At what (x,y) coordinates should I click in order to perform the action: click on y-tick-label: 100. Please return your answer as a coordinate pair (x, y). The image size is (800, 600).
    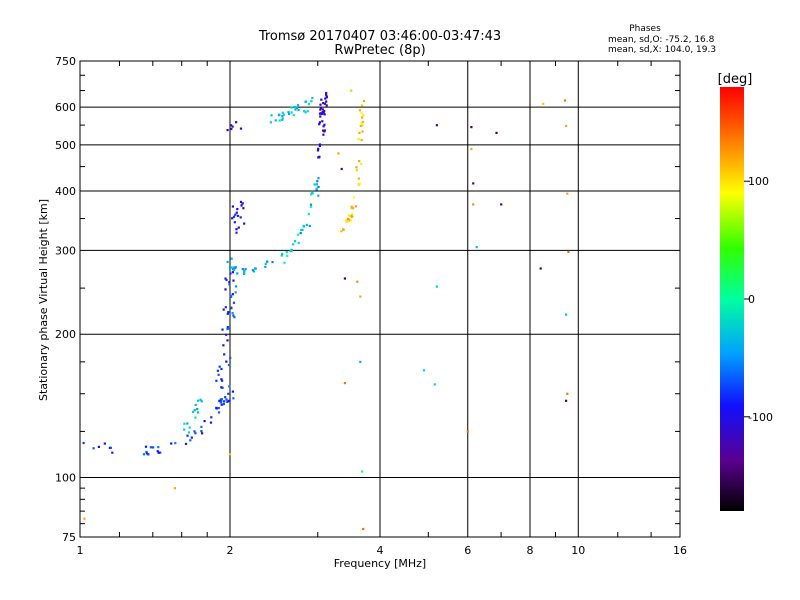
    Looking at the image, I should click on (65, 478).